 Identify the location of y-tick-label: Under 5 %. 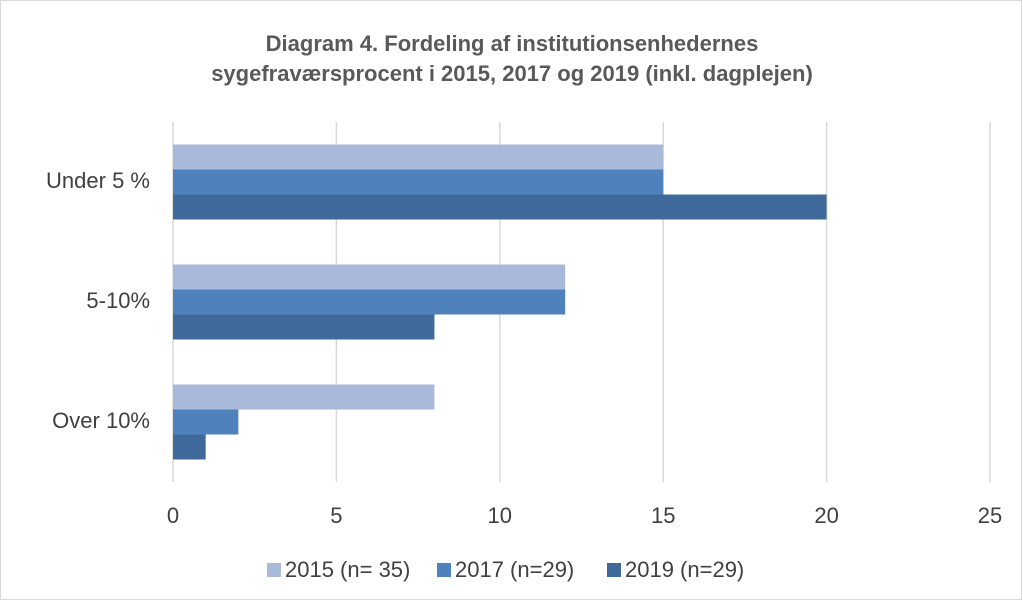
(98, 180).